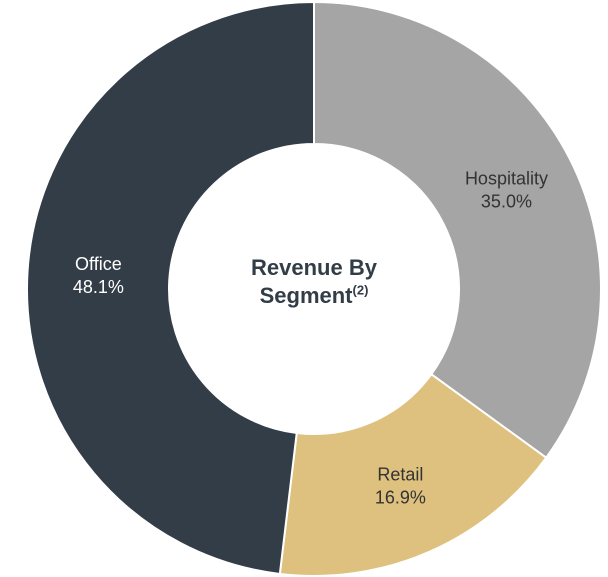  I want to click on slice-value-label: 48.1%, so click(98, 287).